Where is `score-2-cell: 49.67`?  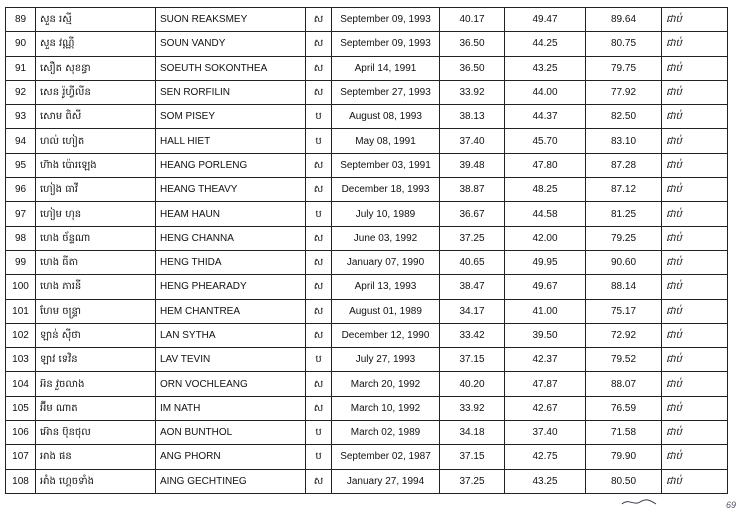 score-2-cell: 49.67 is located at coordinates (545, 287).